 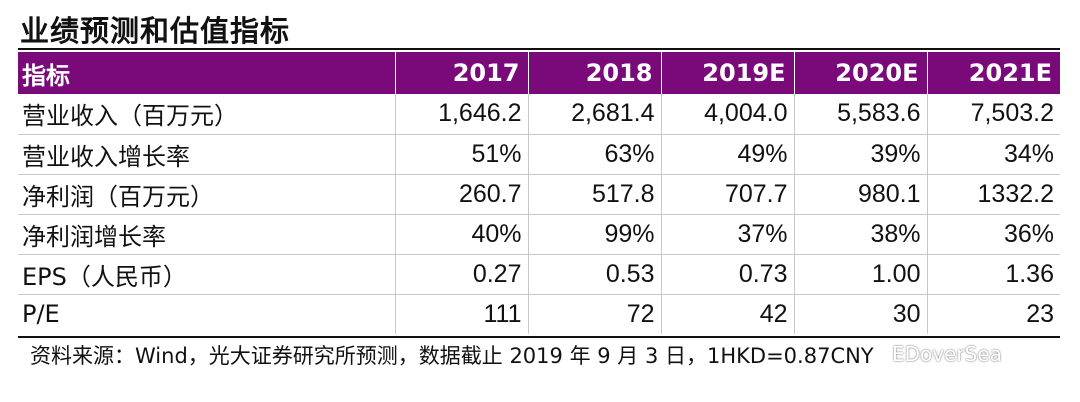 I want to click on table-header-row: 指标 2017 2018 2019E 2020E 2021E, so click(x=539, y=73).